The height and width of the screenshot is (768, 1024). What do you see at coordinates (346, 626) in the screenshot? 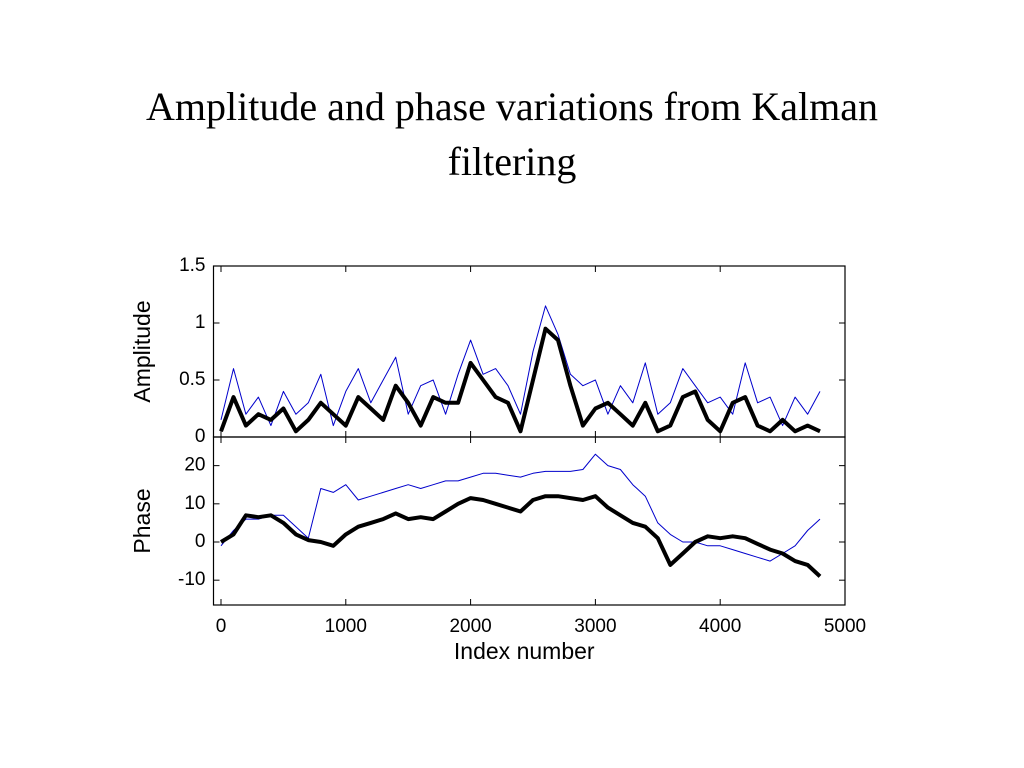
I see `x-tick-label: 1000` at bounding box center [346, 626].